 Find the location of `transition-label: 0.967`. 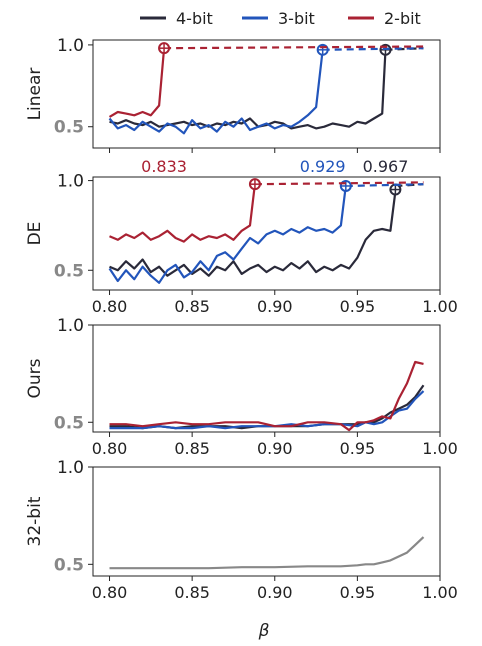

transition-label: 0.967 is located at coordinates (386, 166).